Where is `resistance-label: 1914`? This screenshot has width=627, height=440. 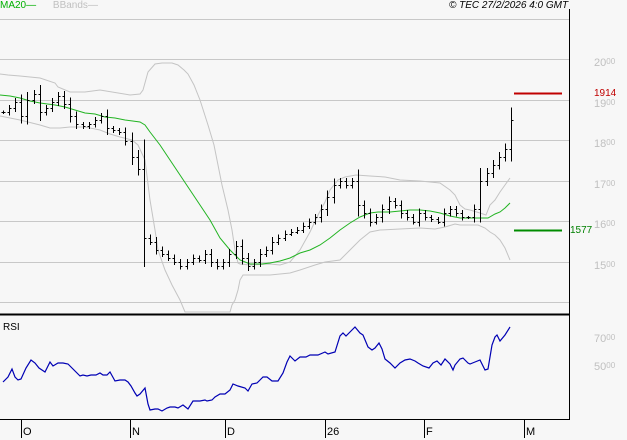 resistance-label: 1914 is located at coordinates (605, 93).